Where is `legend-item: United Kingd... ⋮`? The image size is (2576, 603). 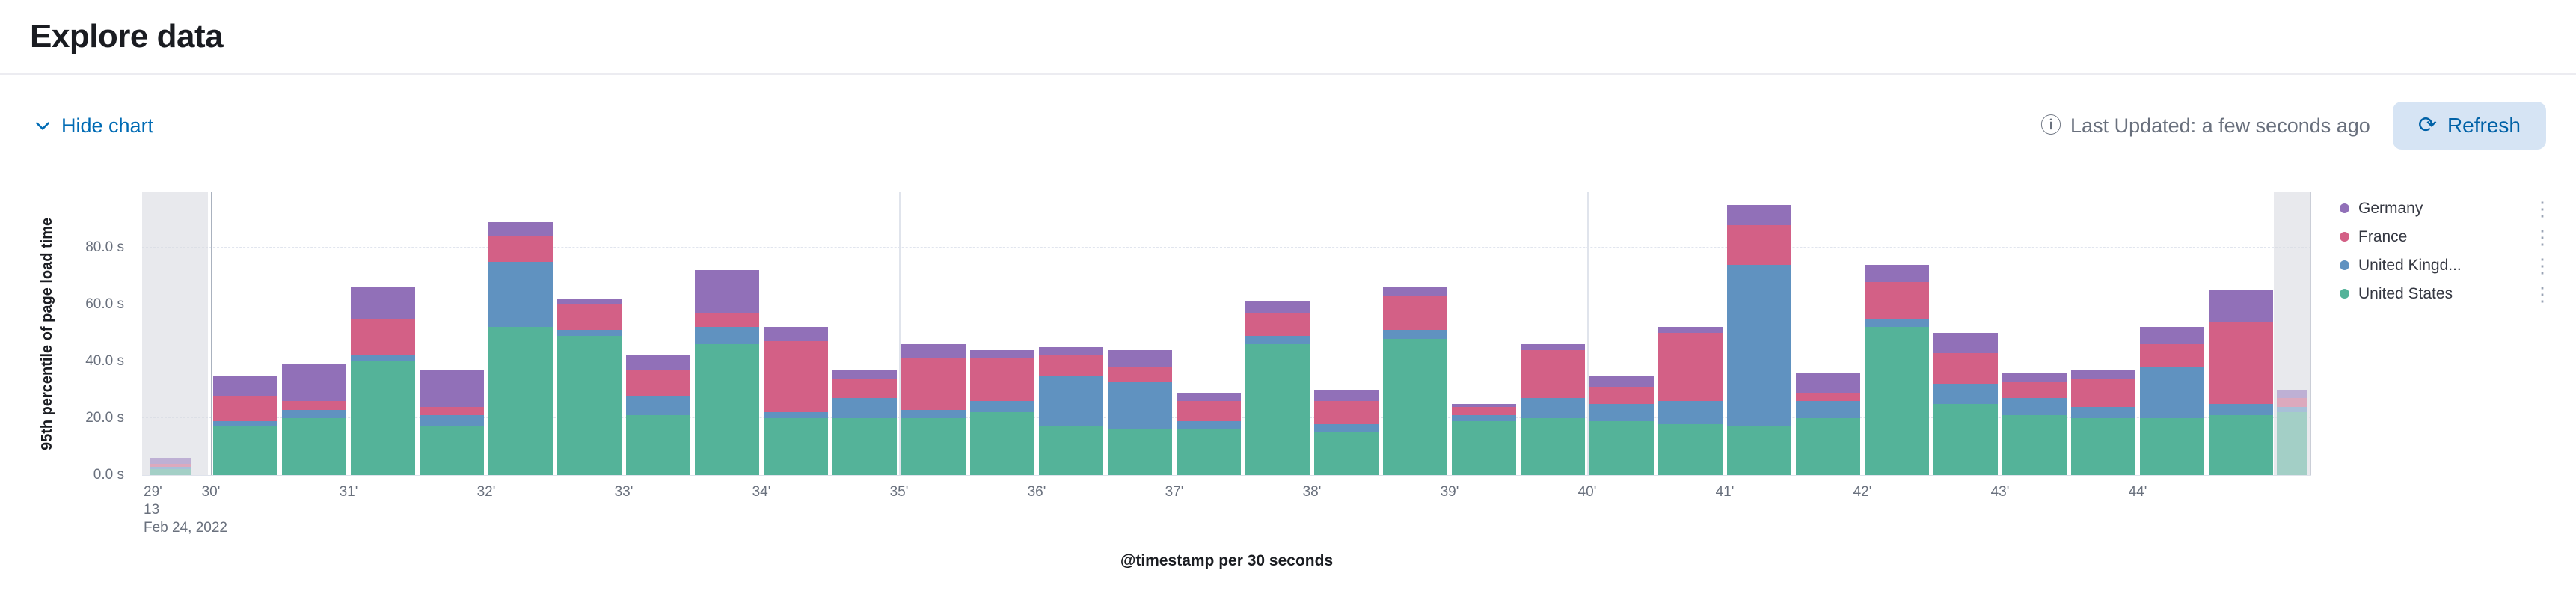
legend-item: United Kingd... ⋮ is located at coordinates (2448, 265).